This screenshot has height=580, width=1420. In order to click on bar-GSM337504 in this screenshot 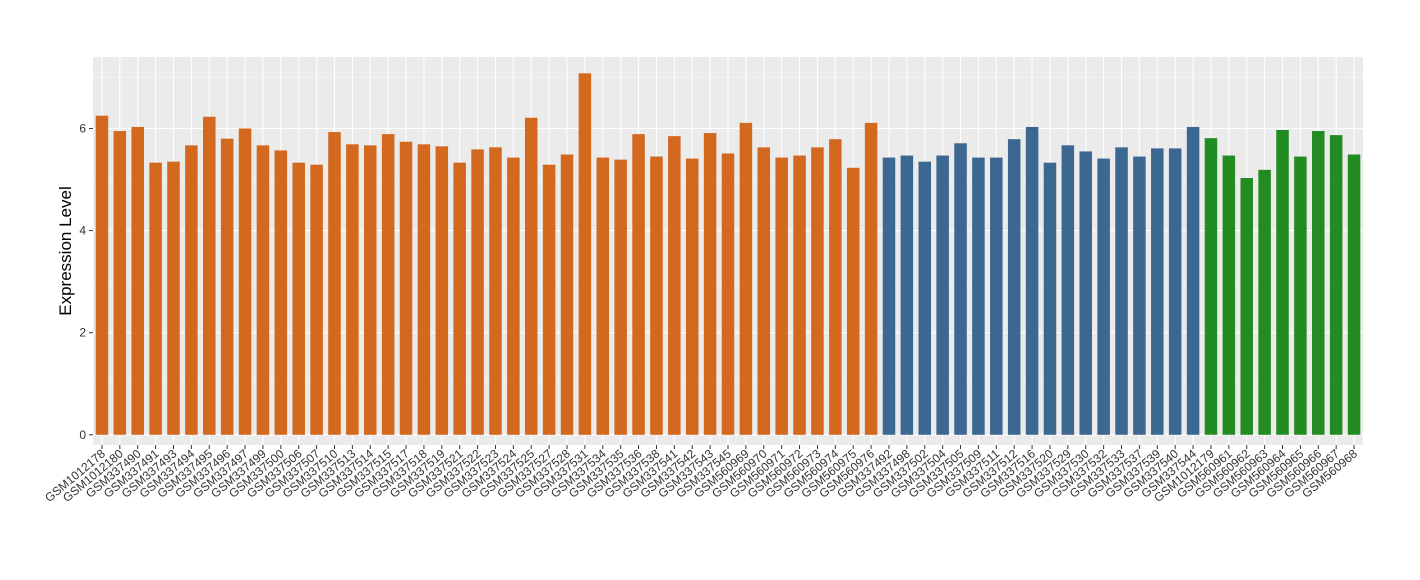, I will do `click(942, 295)`.